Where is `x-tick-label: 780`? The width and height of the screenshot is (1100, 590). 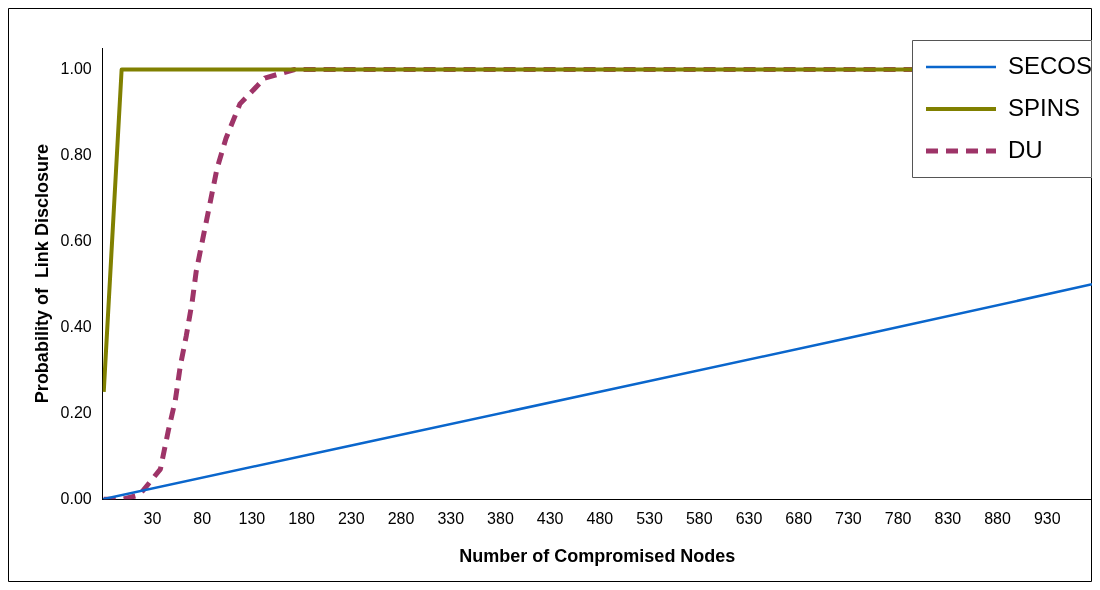
x-tick-label: 780 is located at coordinates (898, 519).